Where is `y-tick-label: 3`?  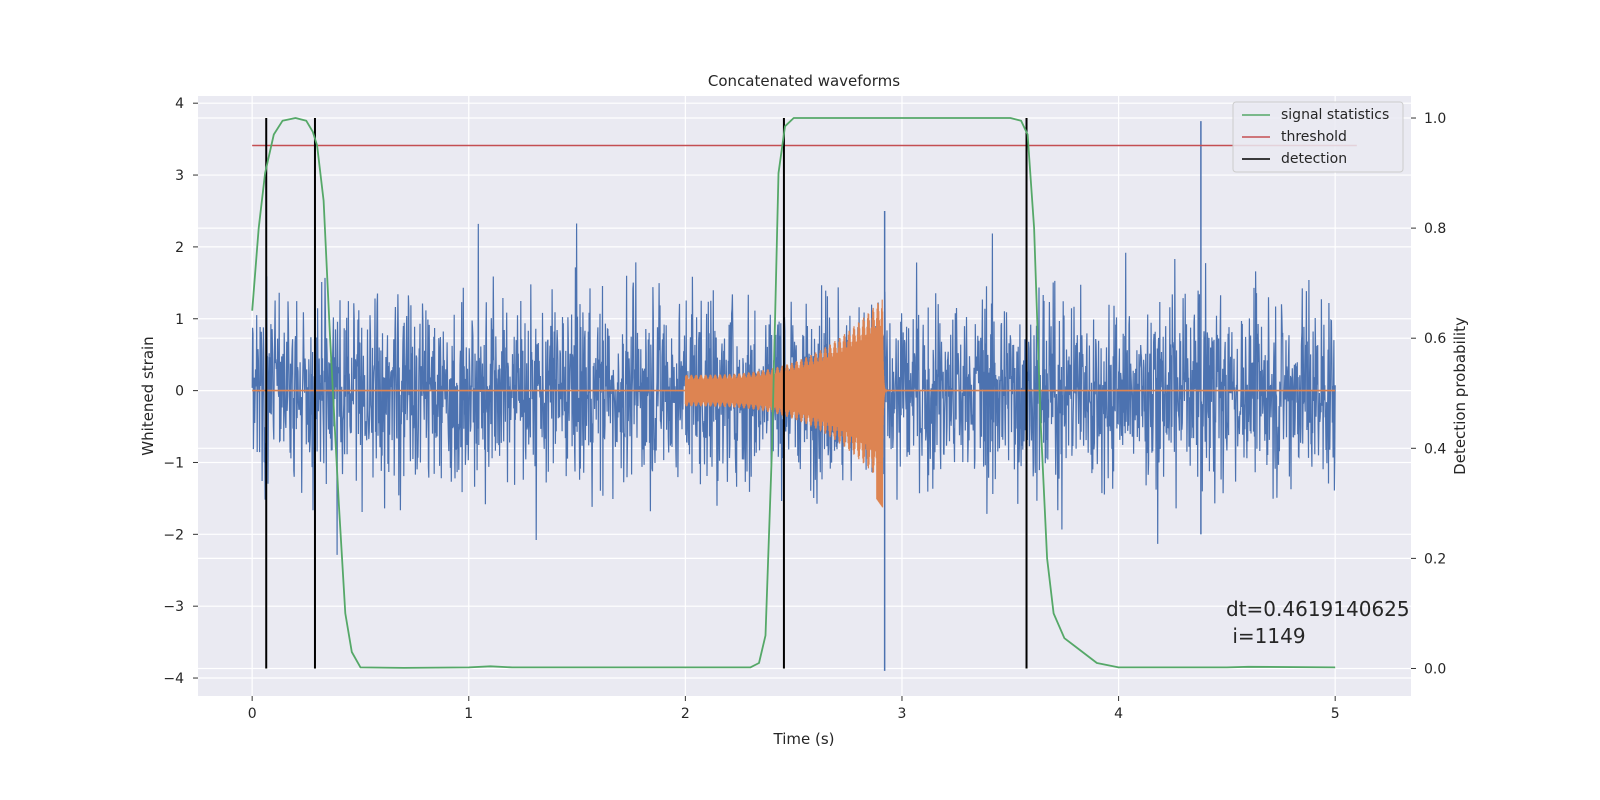
y-tick-label: 3 is located at coordinates (179, 176).